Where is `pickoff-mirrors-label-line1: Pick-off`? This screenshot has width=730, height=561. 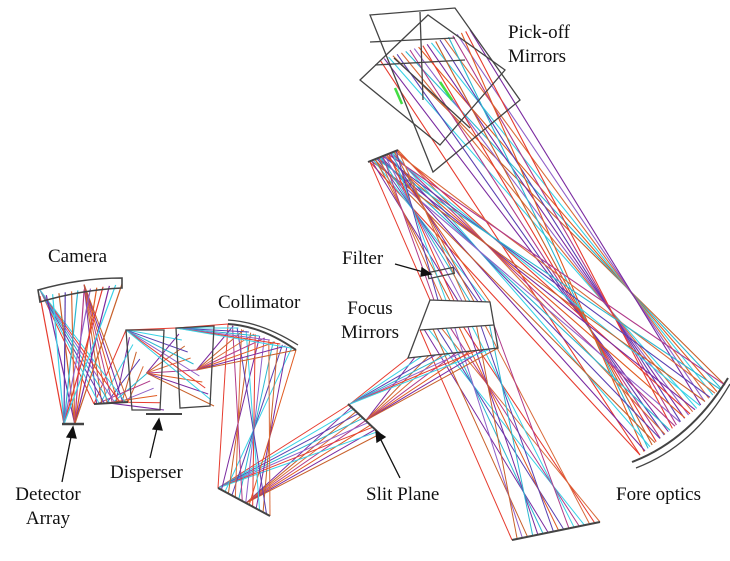 pickoff-mirrors-label-line1: Pick-off is located at coordinates (539, 32).